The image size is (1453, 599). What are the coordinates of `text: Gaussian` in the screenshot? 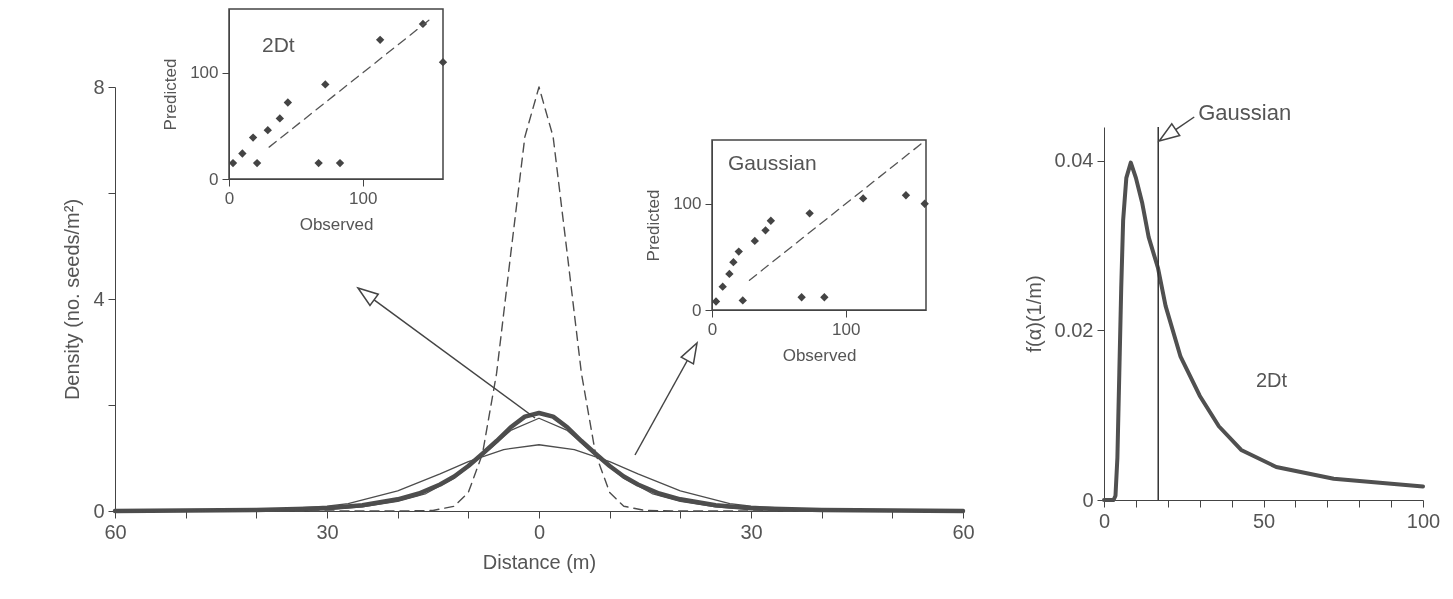 It's located at (772, 162).